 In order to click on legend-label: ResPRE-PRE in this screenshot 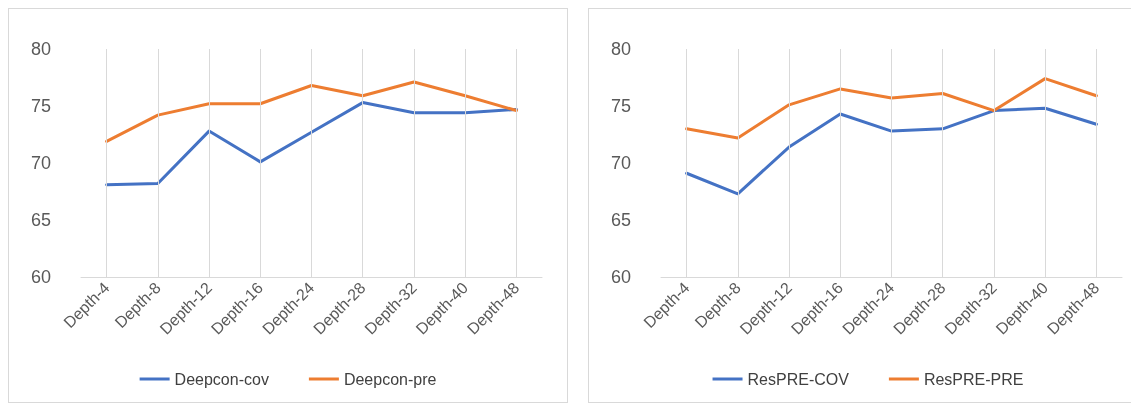, I will do `click(973, 379)`.